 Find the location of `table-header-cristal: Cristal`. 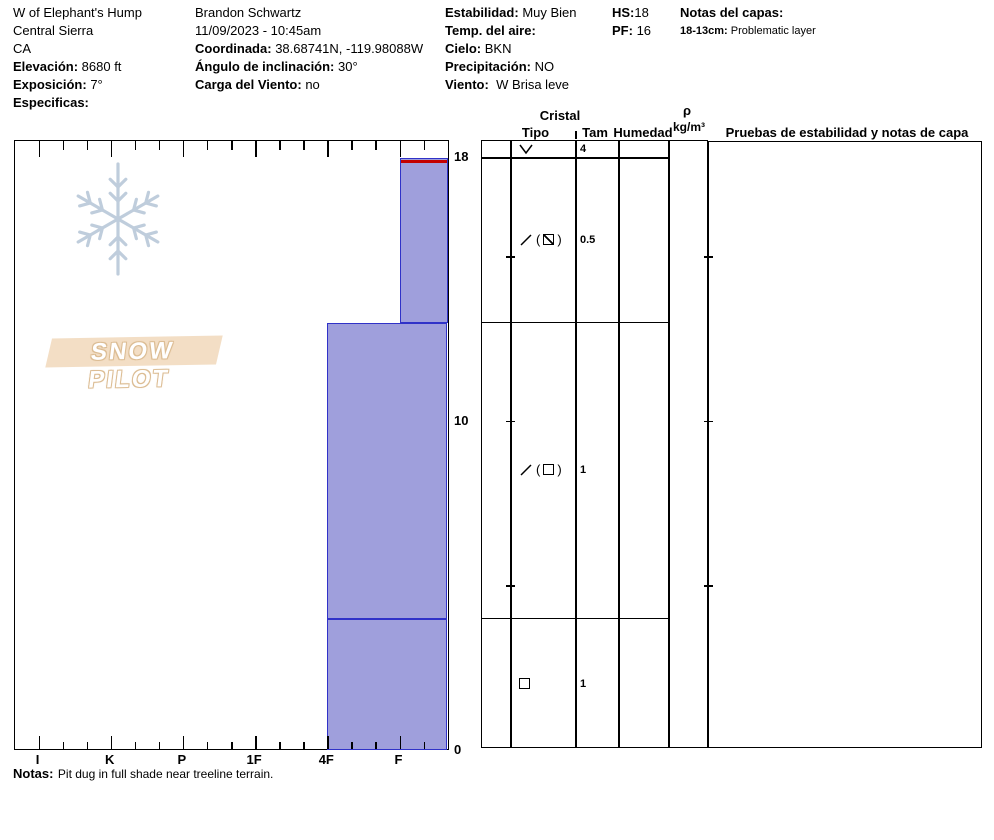

table-header-cristal: Cristal is located at coordinates (560, 115).